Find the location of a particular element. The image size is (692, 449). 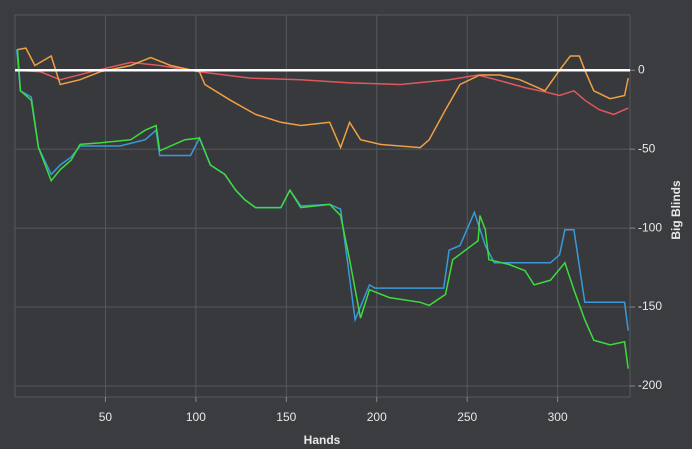

x-axis-label: Hands is located at coordinates (322, 440).